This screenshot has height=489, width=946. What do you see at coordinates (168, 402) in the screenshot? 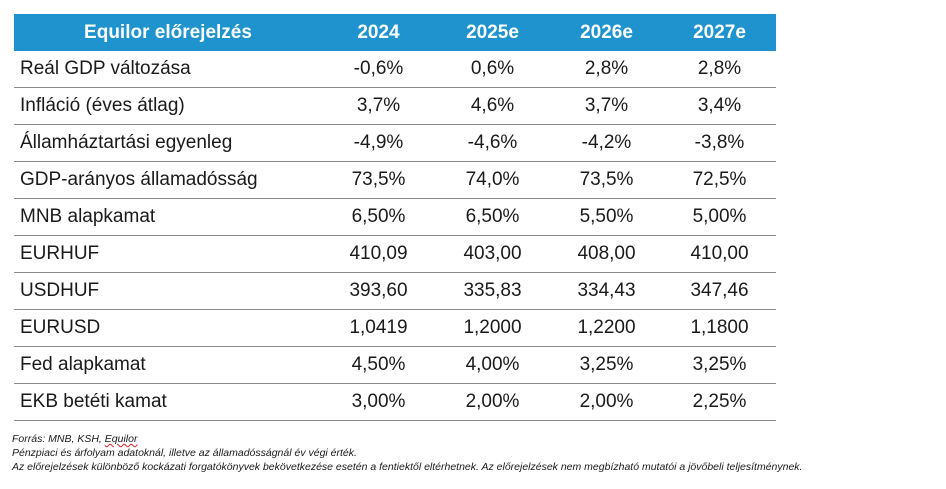
I see `row-label: EKB betéti kamat` at bounding box center [168, 402].